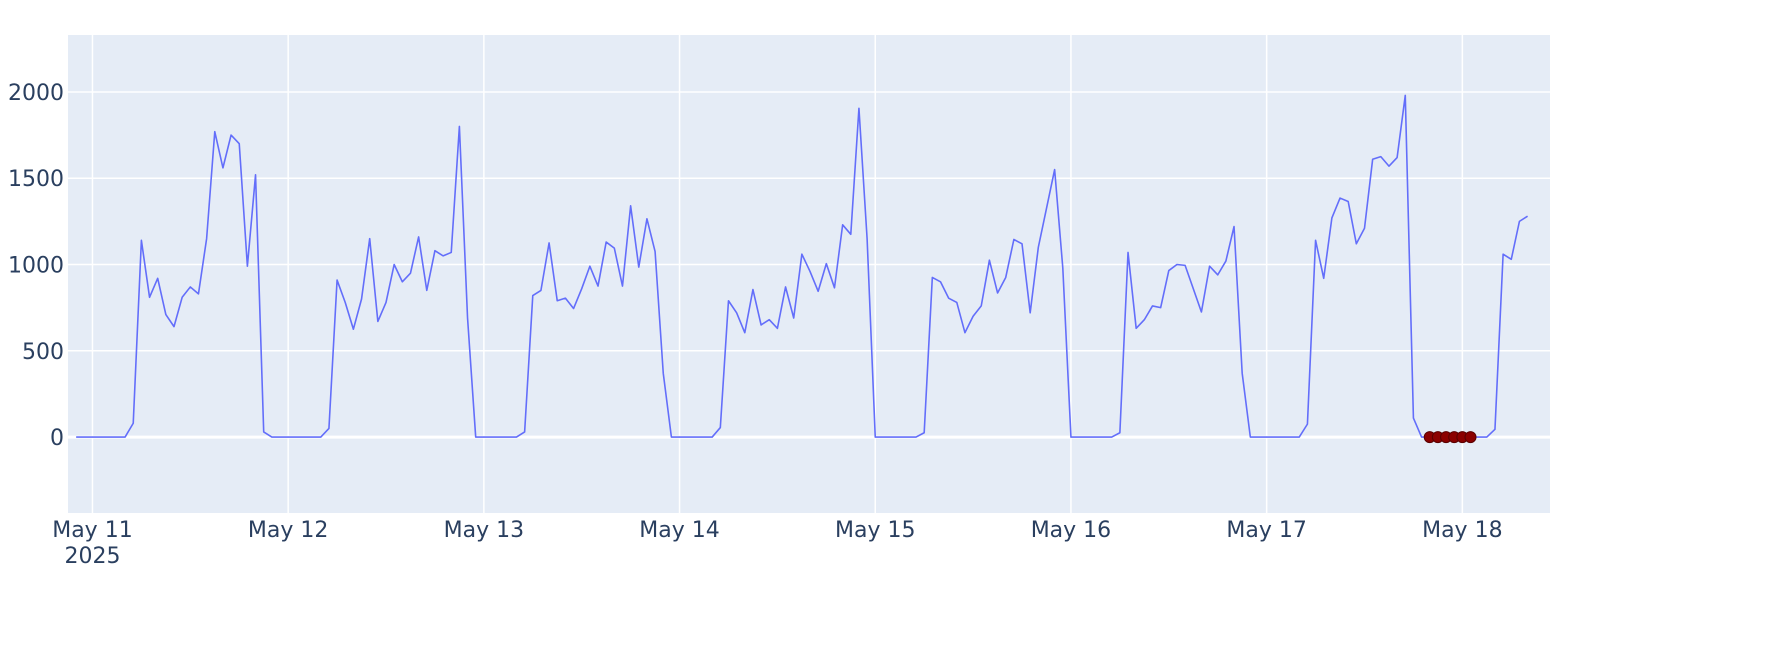 The width and height of the screenshot is (1774, 648). I want to click on y-tick-label: 1000, so click(36, 266).